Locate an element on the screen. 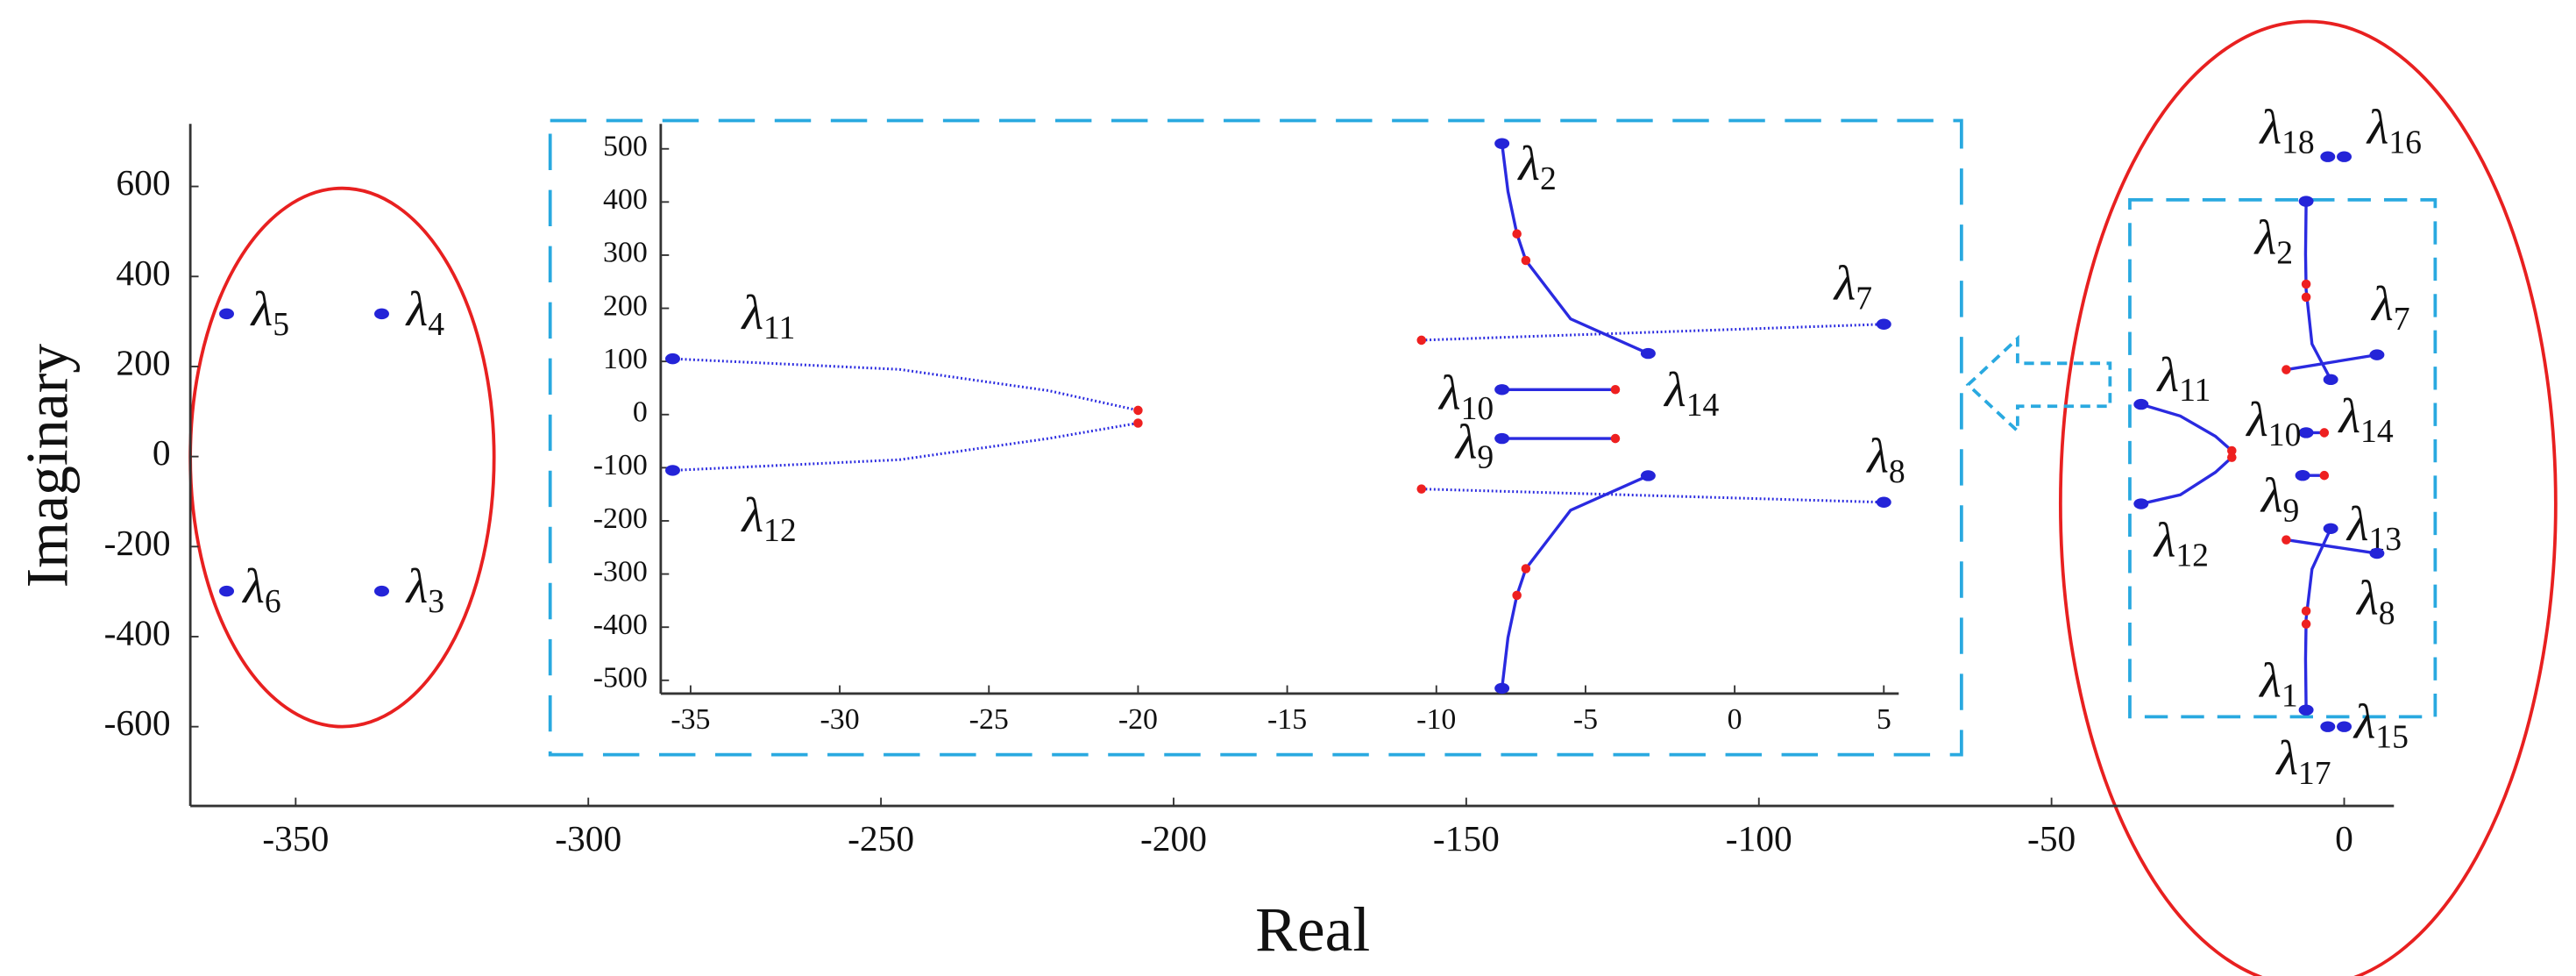 The height and width of the screenshot is (976, 2576). x-tick-label: -350 is located at coordinates (295, 838).